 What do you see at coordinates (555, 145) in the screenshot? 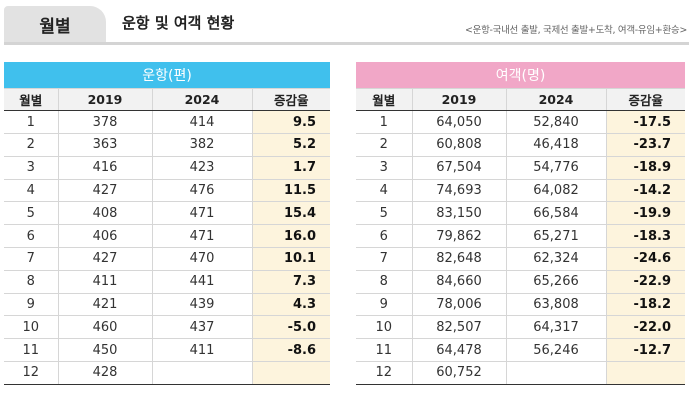
I see `value-2024-cell: 46,418` at bounding box center [555, 145].